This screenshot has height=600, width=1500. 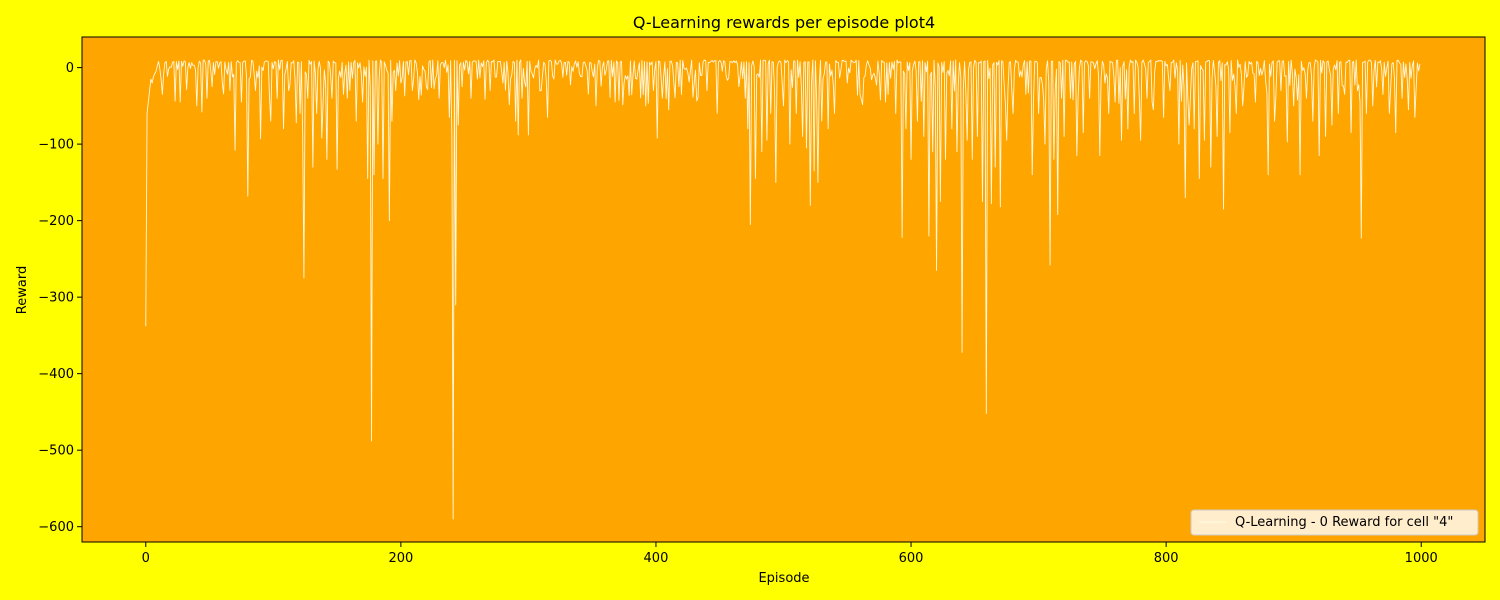 I want to click on x-tick-label: 800, so click(x=1166, y=558).